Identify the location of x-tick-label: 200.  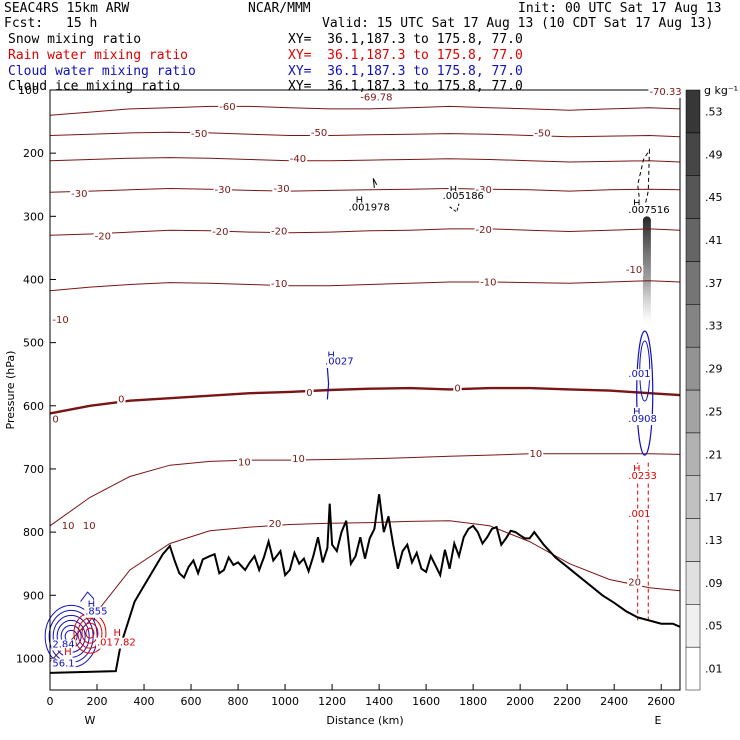
(97, 701).